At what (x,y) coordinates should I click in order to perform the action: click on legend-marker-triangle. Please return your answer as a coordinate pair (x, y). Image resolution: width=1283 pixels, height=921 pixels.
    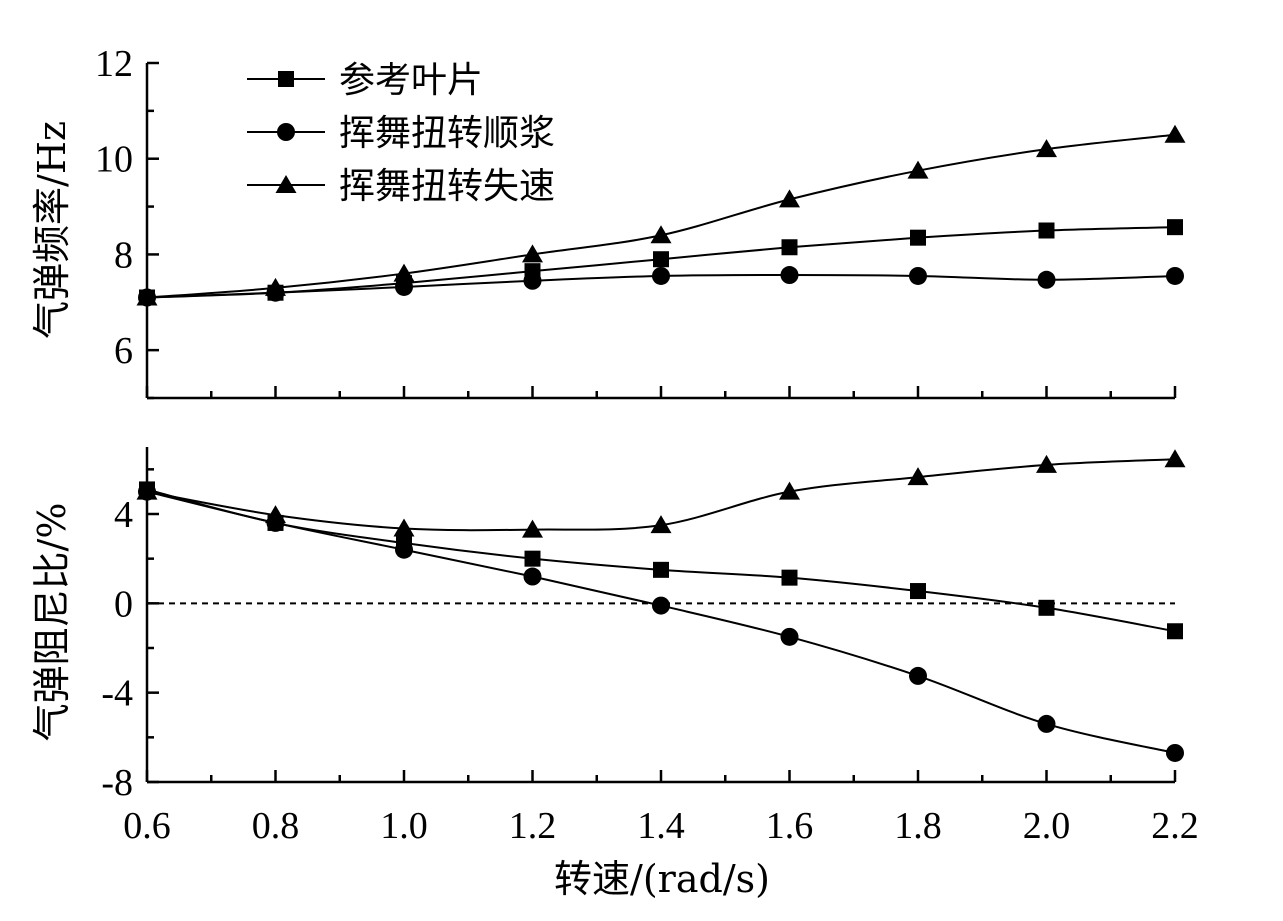
    Looking at the image, I should click on (286, 184).